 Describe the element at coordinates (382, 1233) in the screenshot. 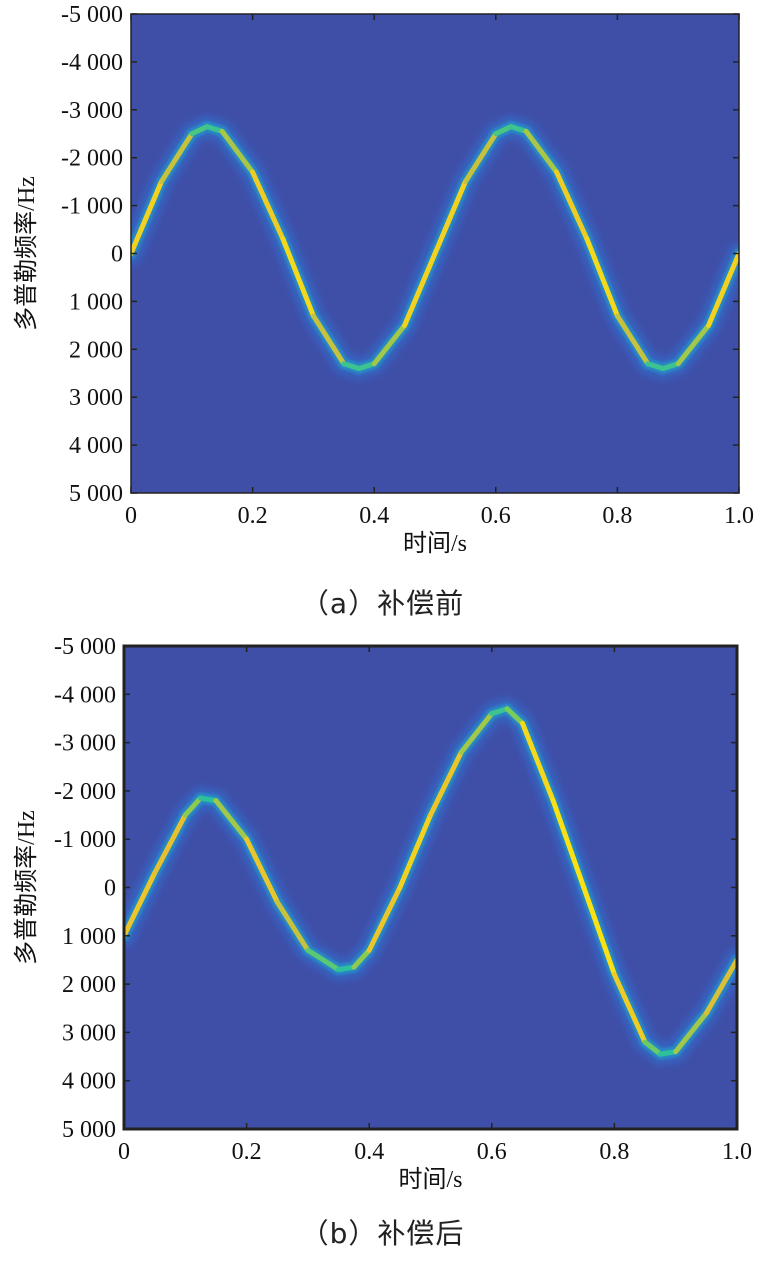

I see `caption-b: （b）补偿后` at that location.